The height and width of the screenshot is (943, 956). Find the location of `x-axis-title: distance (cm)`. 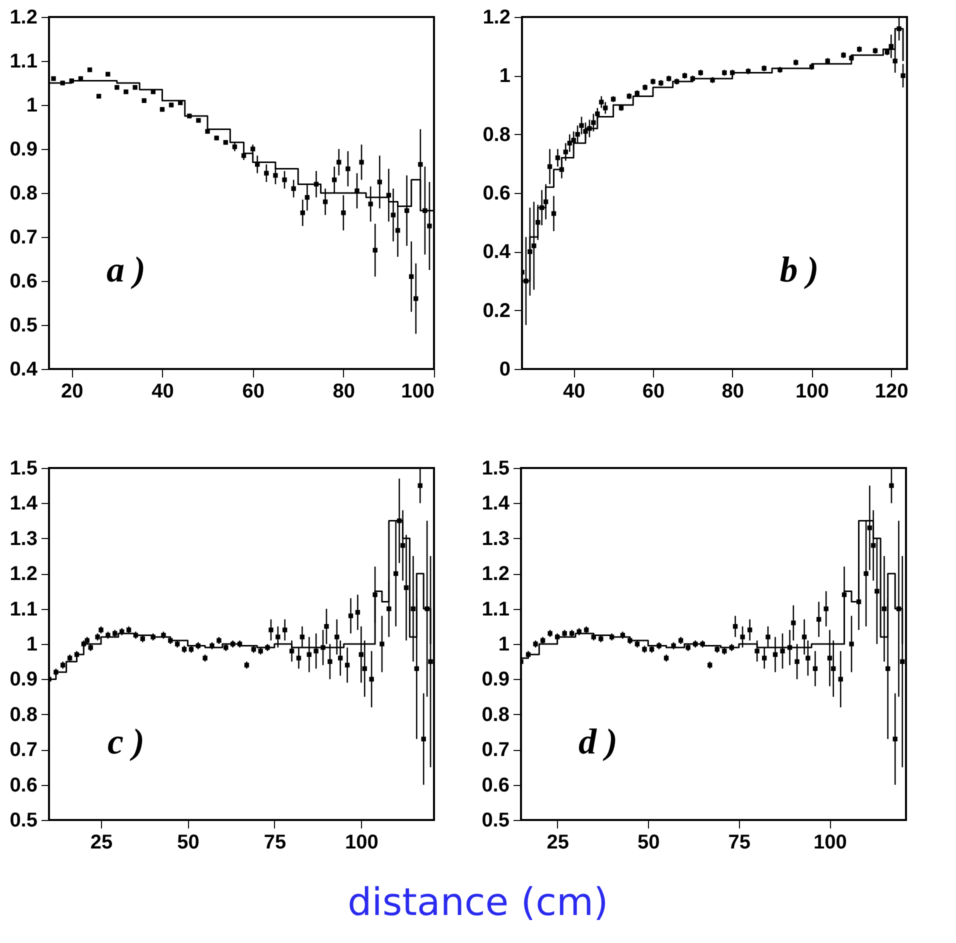

x-axis-title: distance (cm) is located at coordinates (478, 902).